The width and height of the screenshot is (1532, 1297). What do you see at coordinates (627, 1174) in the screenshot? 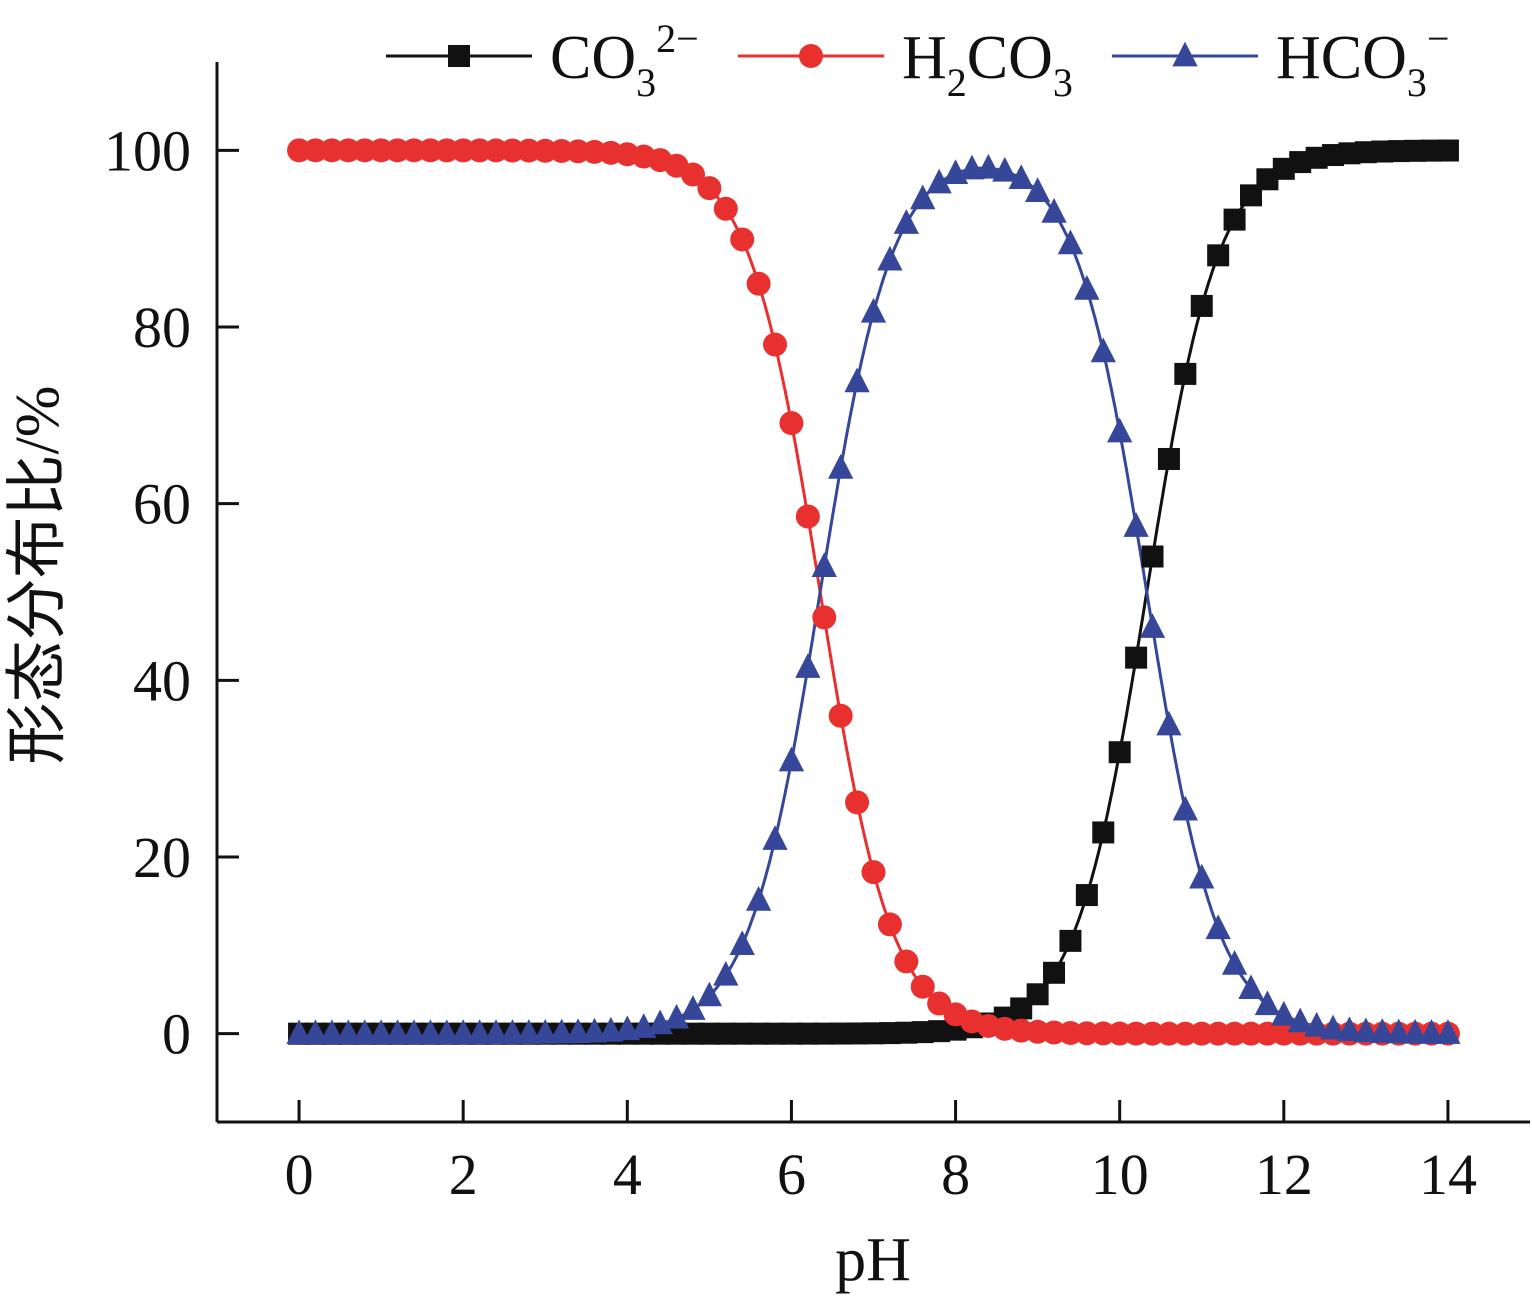
I see `x-tick-label: 4` at bounding box center [627, 1174].